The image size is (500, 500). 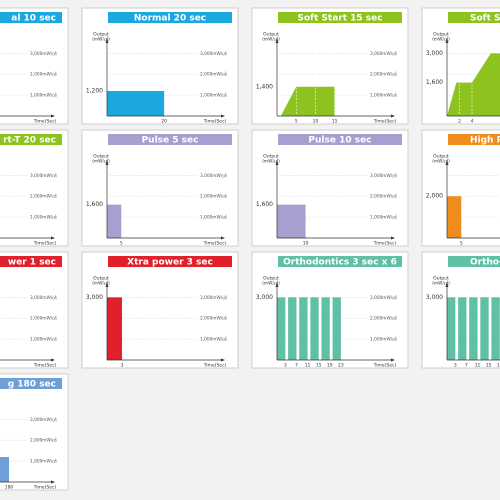 What do you see at coordinates (434, 196) in the screenshot?
I see `level-label: 2,000` at bounding box center [434, 196].